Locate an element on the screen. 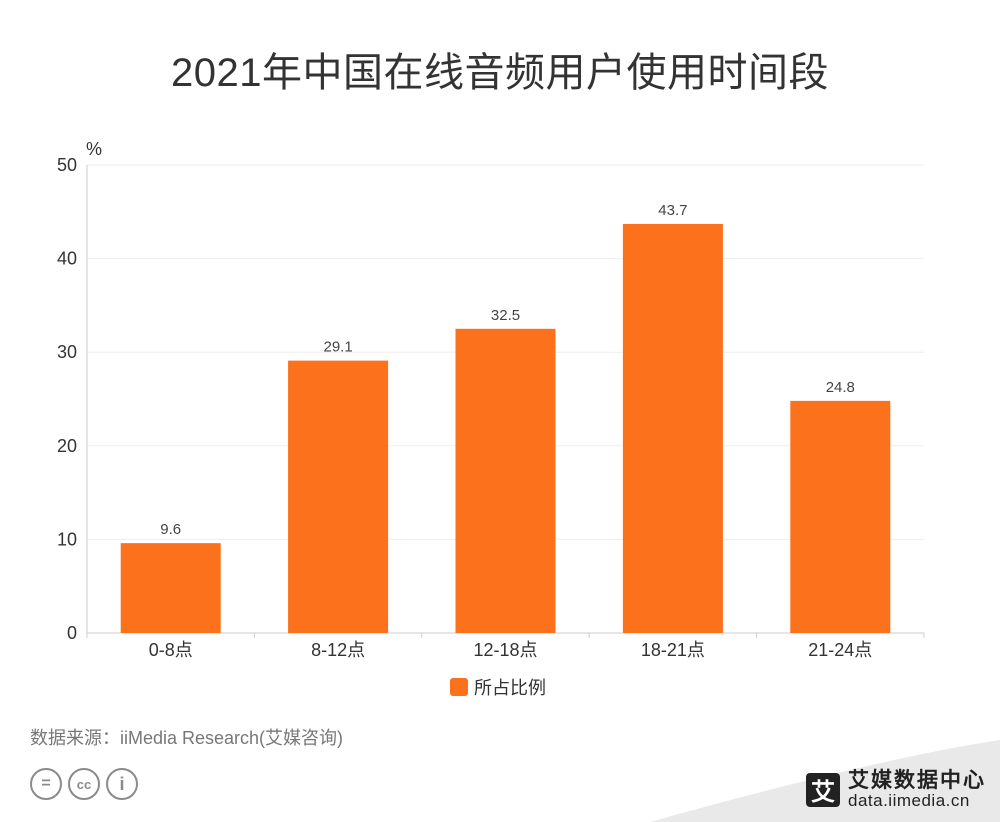  brand-logo: 艾 艾媒数据中心 data.iimedia.cn is located at coordinates (896, 790).